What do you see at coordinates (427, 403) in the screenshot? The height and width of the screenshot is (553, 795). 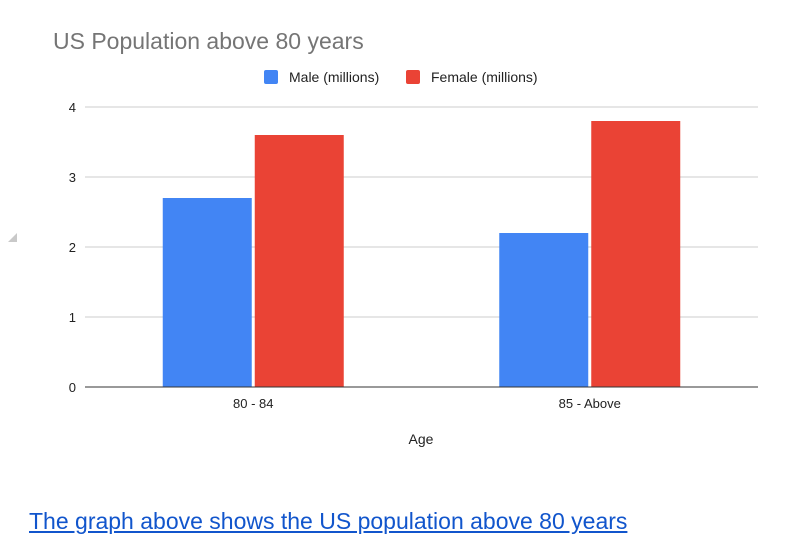 I see `x-axis-ticks: 80 - 84 85 - Above` at bounding box center [427, 403].